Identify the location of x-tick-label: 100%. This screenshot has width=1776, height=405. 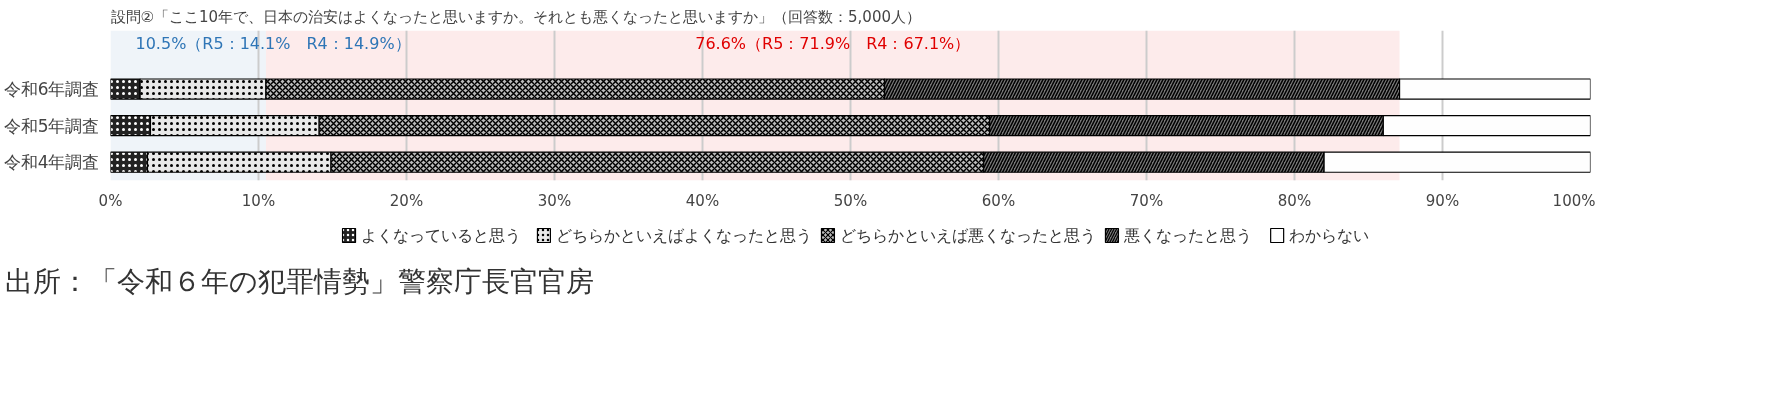
(1574, 200).